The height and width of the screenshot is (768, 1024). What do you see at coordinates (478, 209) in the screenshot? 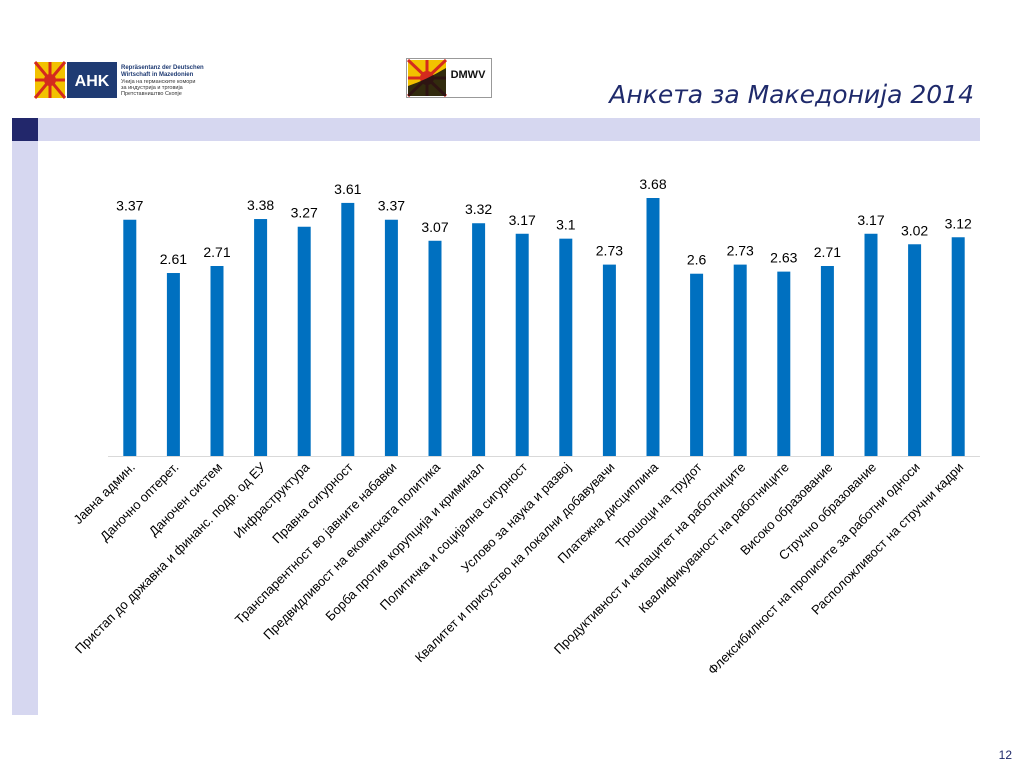
I see `data-label: 3.32` at bounding box center [478, 209].